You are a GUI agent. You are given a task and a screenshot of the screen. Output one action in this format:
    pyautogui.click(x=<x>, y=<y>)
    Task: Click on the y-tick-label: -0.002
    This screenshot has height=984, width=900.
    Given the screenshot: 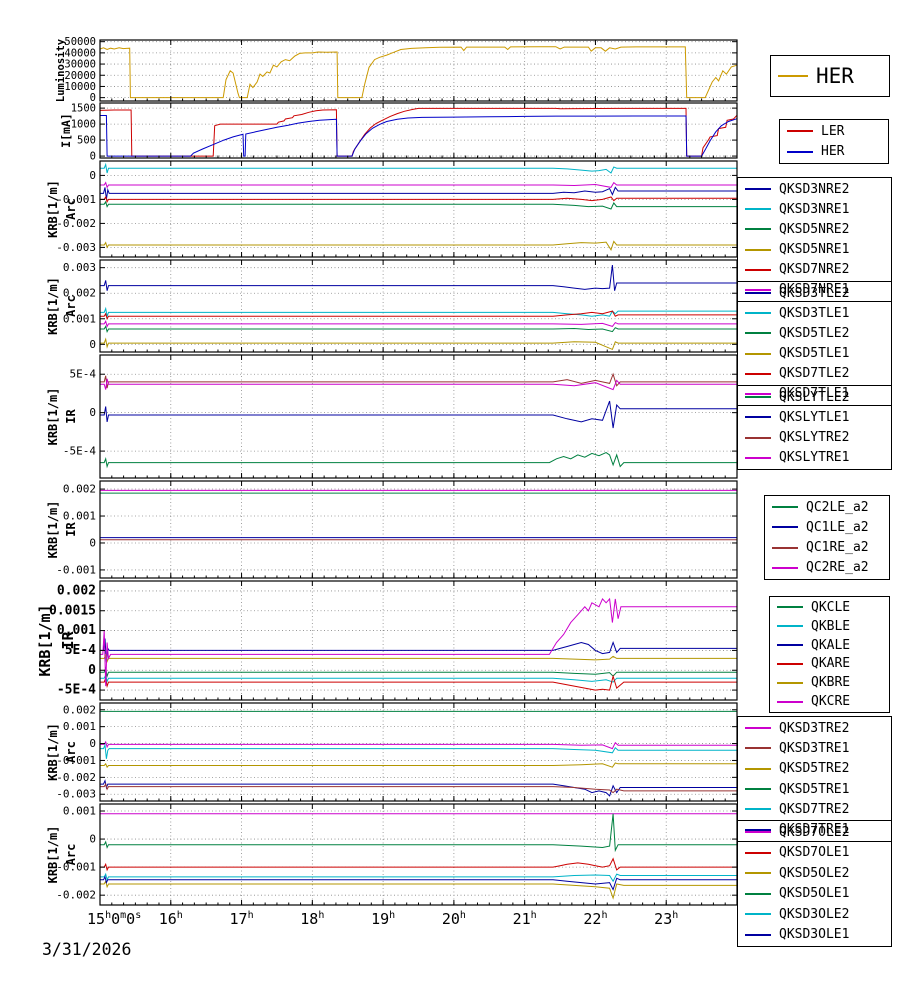 What is the action you would take?
    pyautogui.click(x=76, y=895)
    